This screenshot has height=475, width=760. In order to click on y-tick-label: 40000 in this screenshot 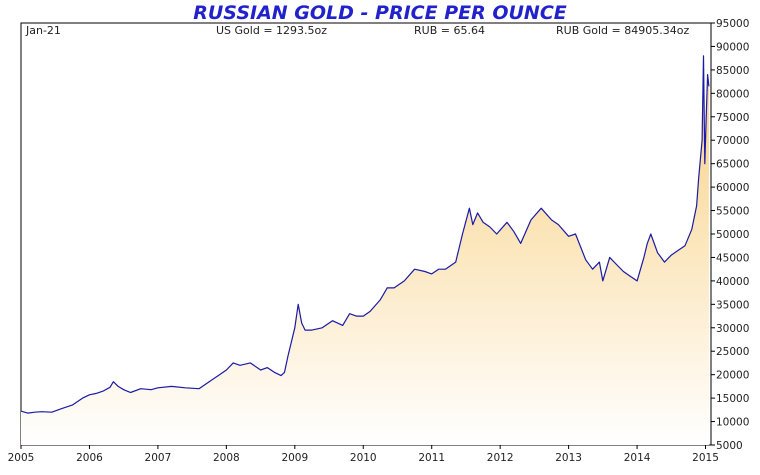, I will do `click(732, 282)`.